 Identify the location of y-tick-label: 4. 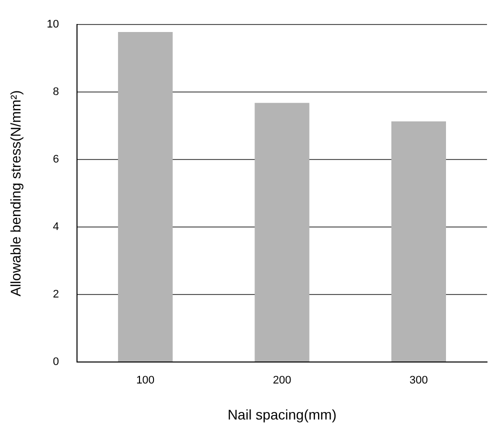
(56, 227).